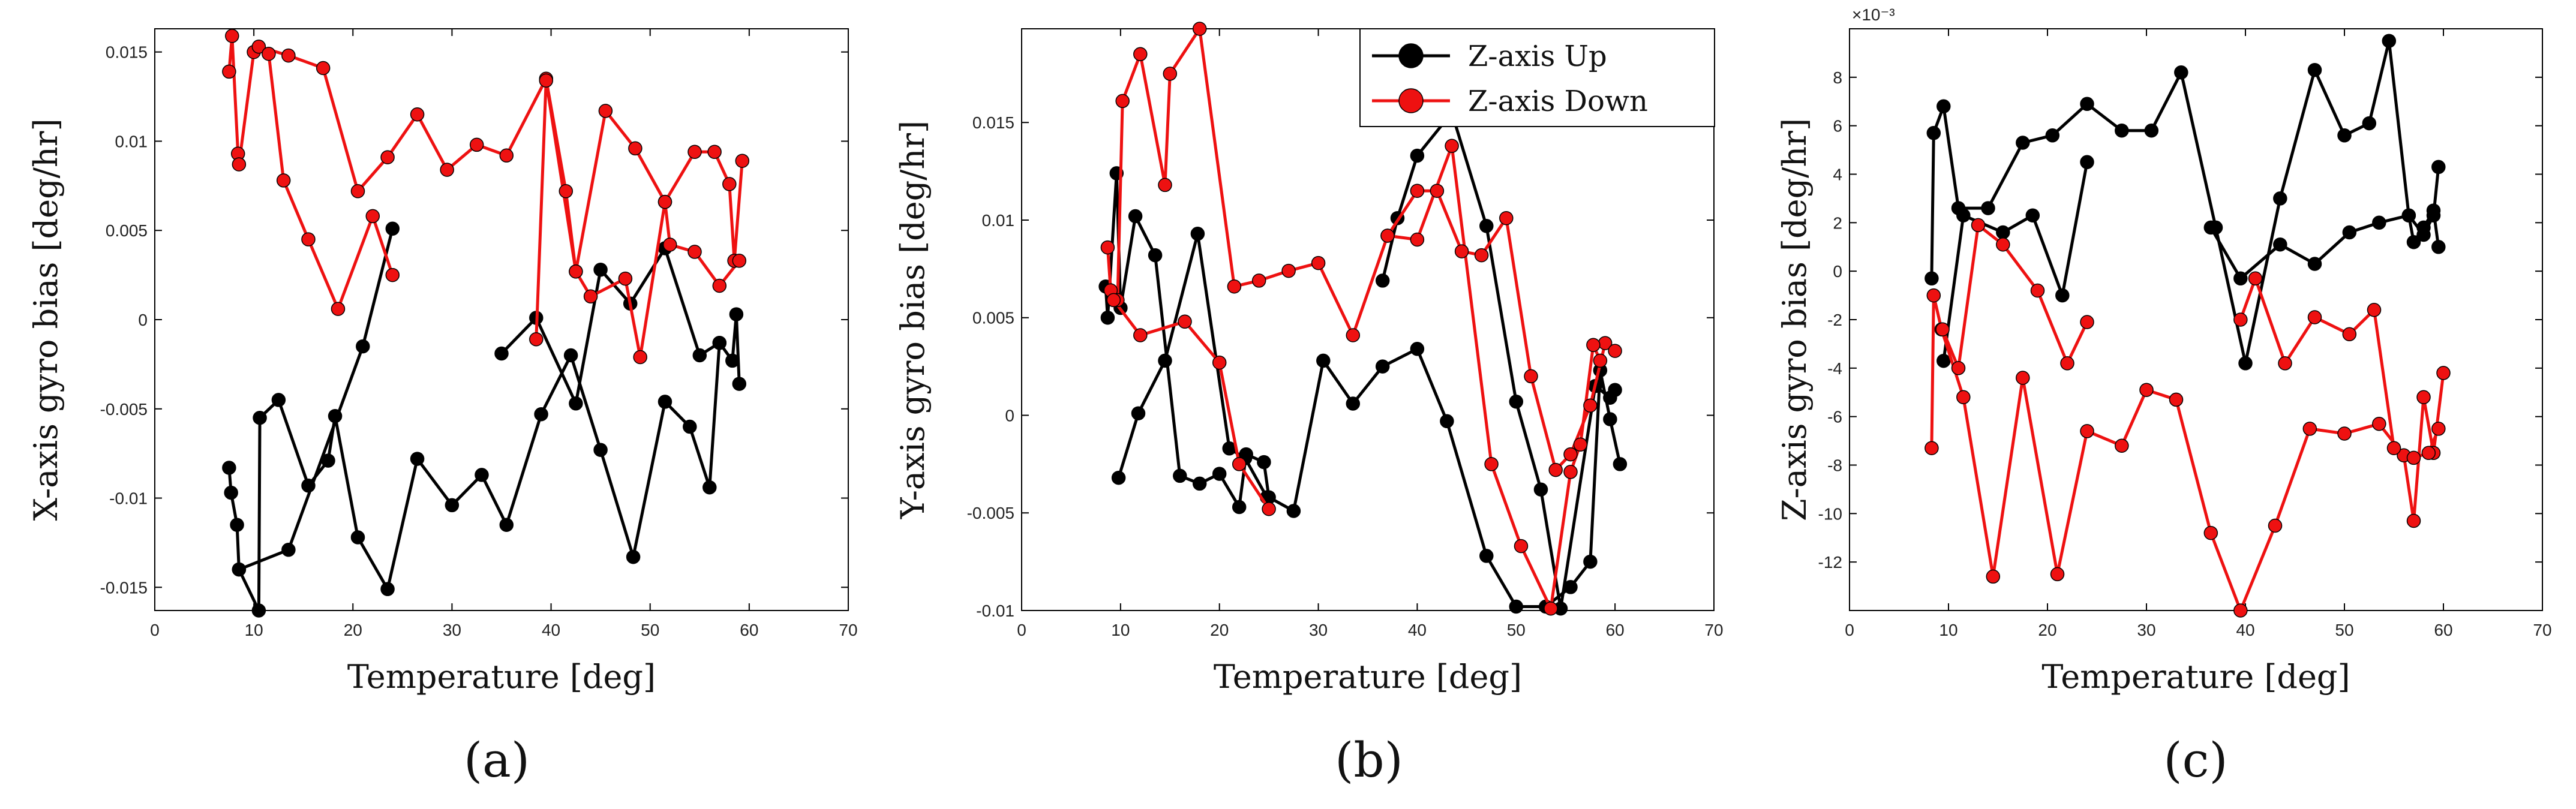  What do you see at coordinates (1010, 415) in the screenshot?
I see `y-tick-label: 0` at bounding box center [1010, 415].